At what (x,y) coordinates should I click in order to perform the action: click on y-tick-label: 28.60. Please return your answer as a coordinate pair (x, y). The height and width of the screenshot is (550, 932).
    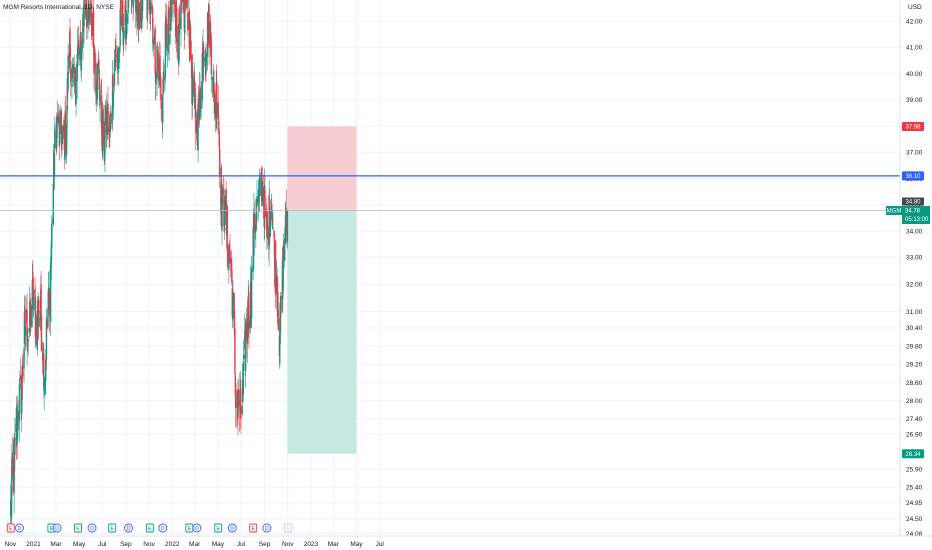
    Looking at the image, I should click on (914, 383).